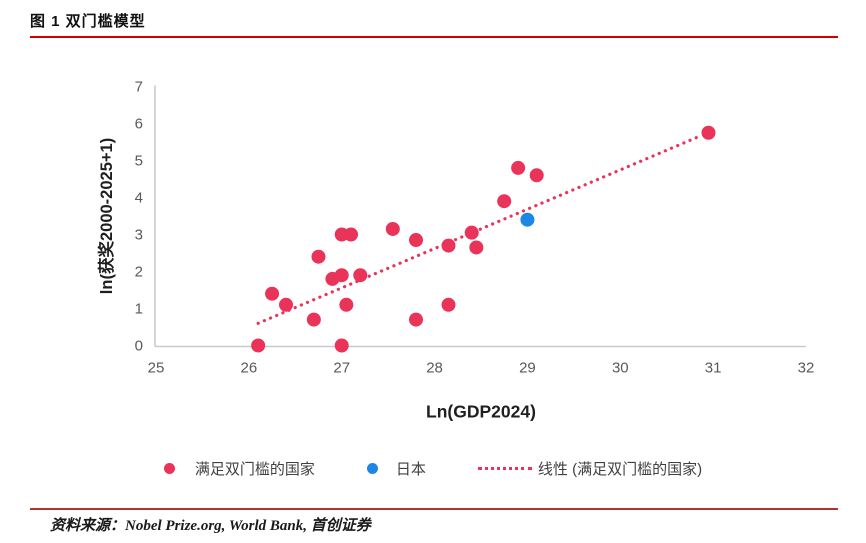 This screenshot has width=866, height=543. I want to click on legend-label-countries: 满足双门槛的国家, so click(254, 469).